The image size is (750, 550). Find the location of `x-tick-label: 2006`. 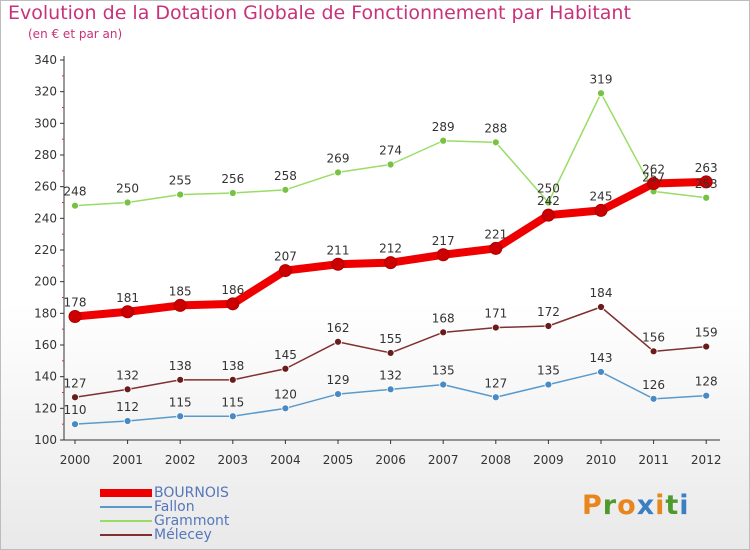

x-tick-label: 2006 is located at coordinates (390, 460).